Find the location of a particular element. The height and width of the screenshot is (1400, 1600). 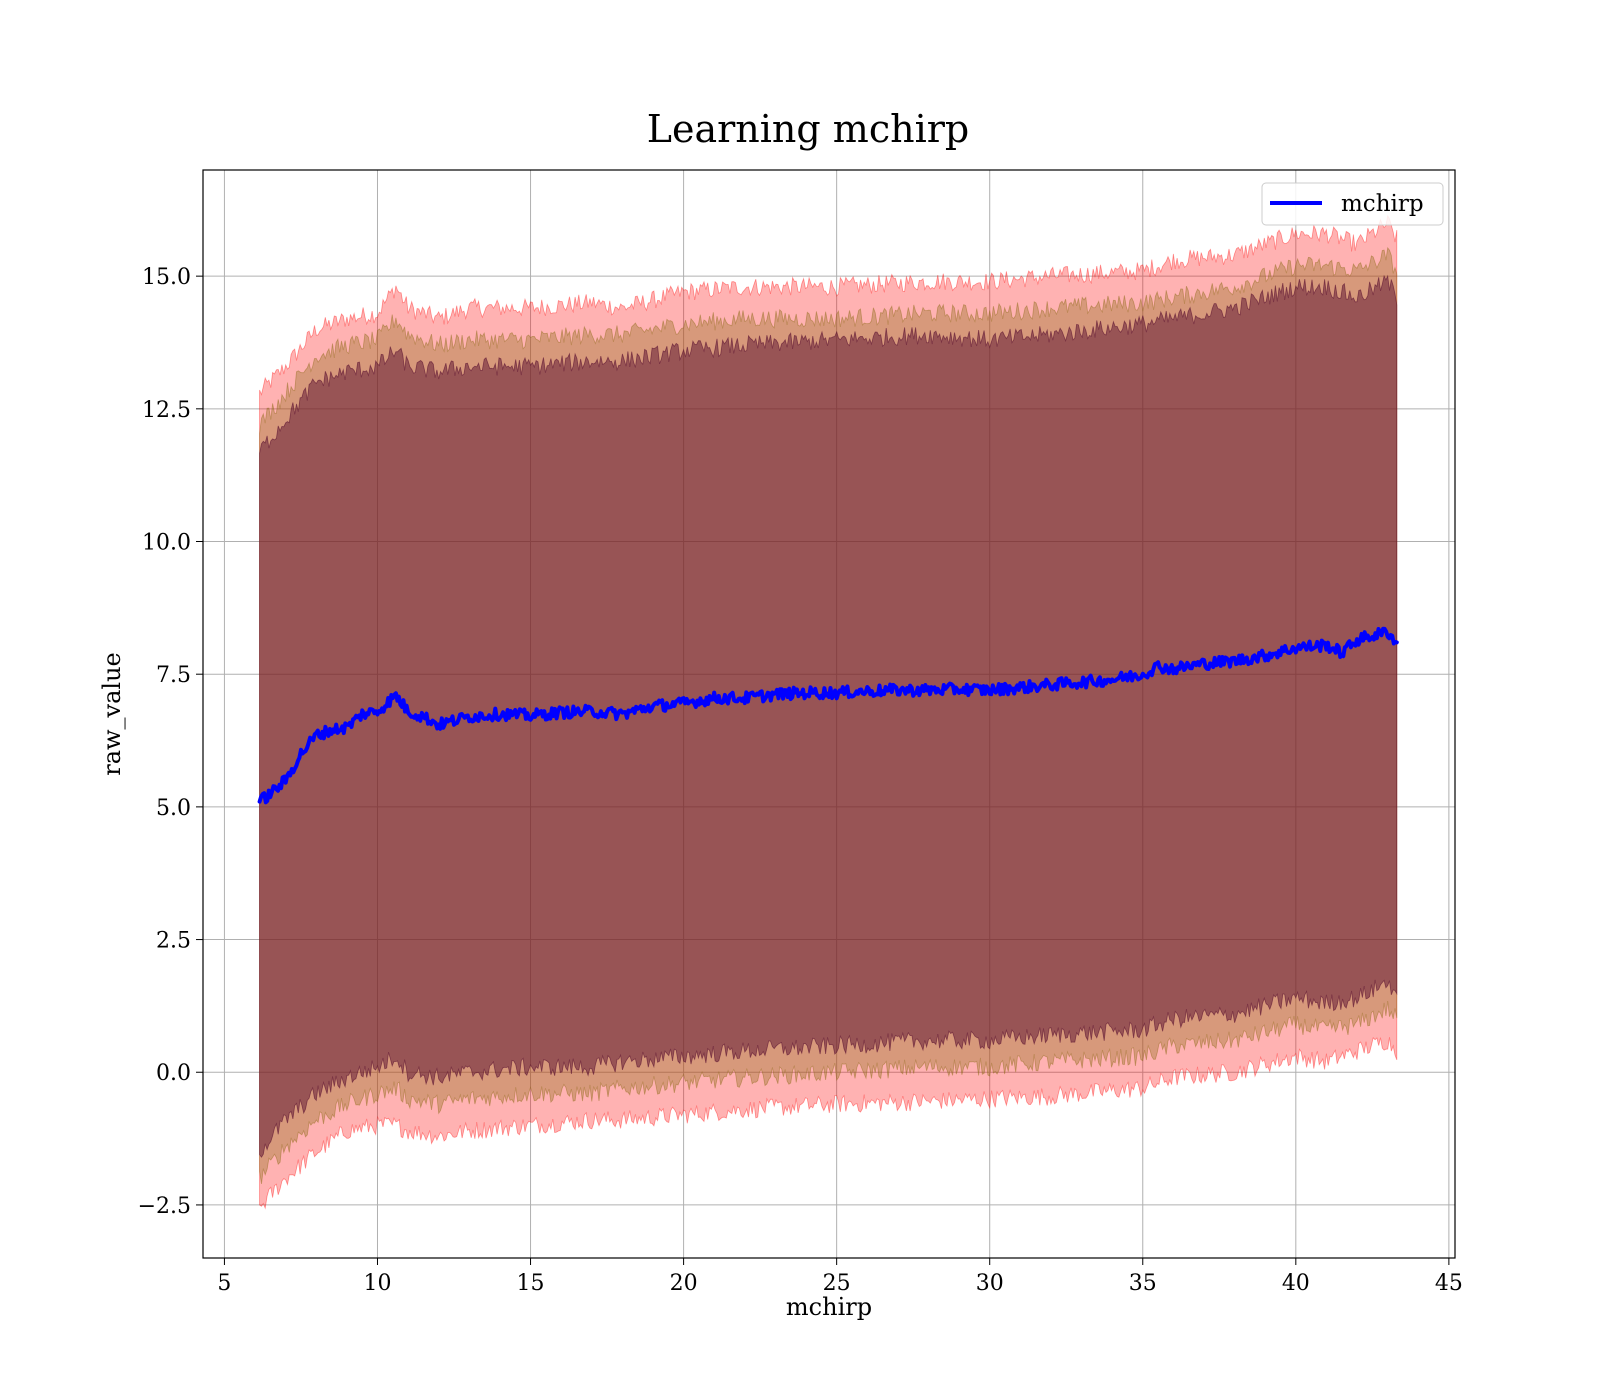

legend-entry-mchirp: mchirp is located at coordinates (1382, 204).